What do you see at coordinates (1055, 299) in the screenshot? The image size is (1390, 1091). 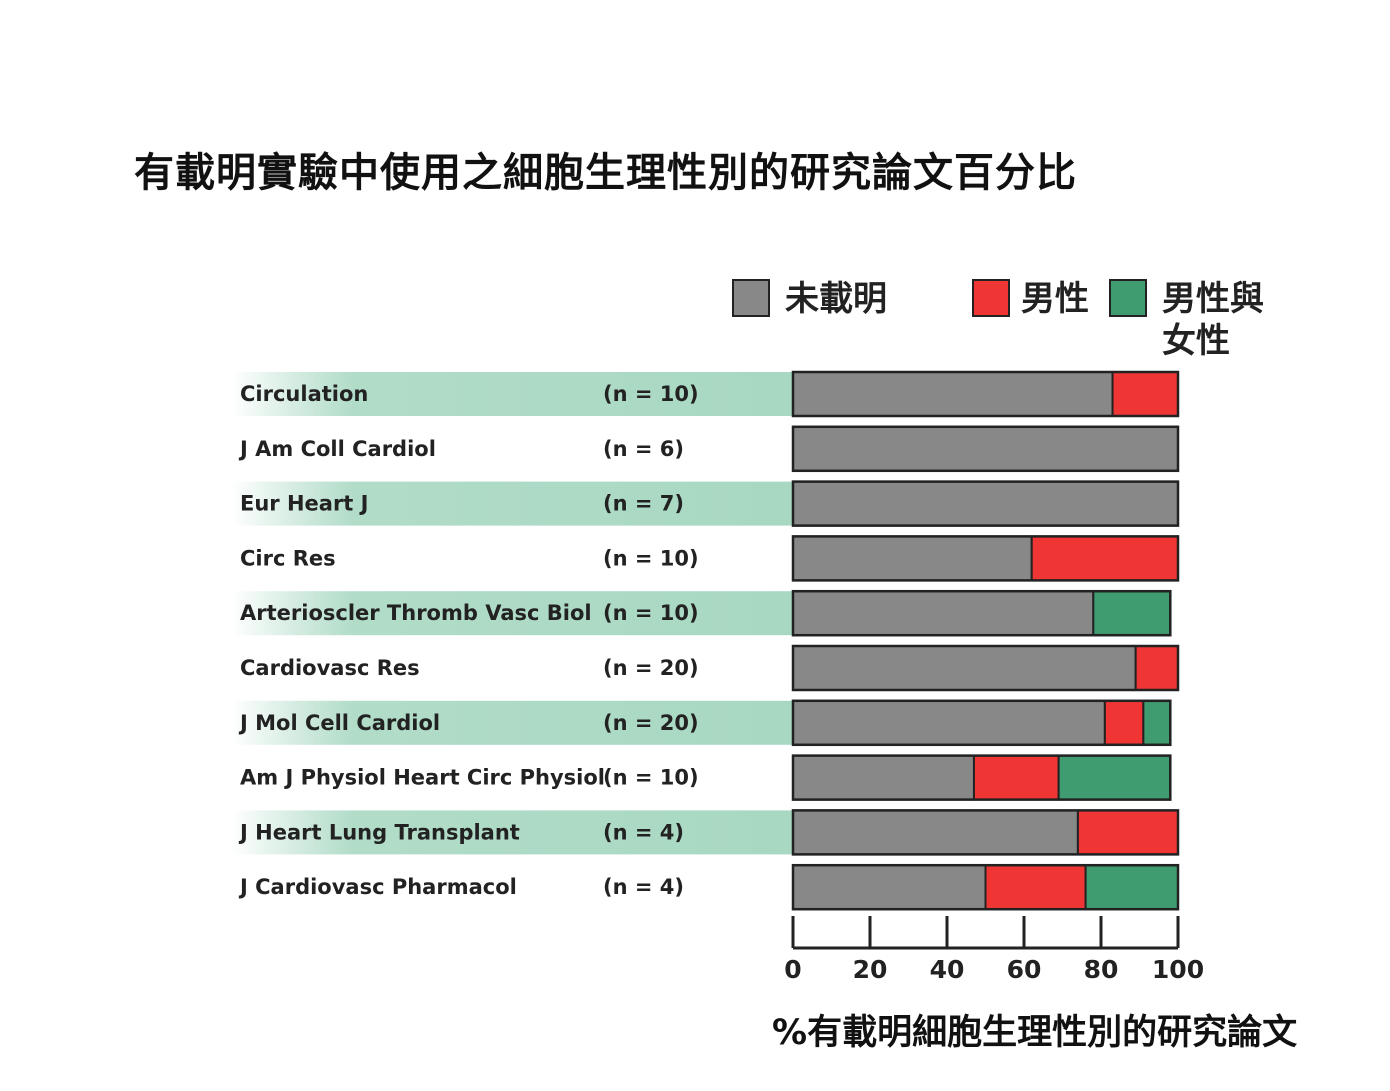 I see `legend-label: 男性` at bounding box center [1055, 299].